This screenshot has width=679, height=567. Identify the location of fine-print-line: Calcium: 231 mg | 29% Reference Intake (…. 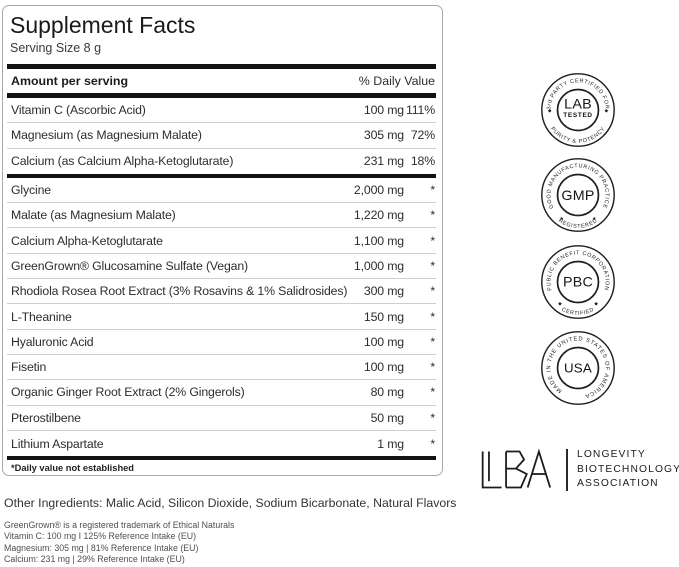
(94, 559).